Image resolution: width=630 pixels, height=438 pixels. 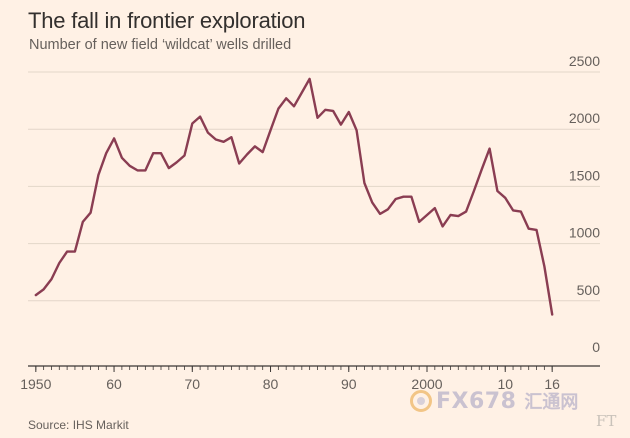 I want to click on y-tick-label: 500, so click(x=589, y=290).